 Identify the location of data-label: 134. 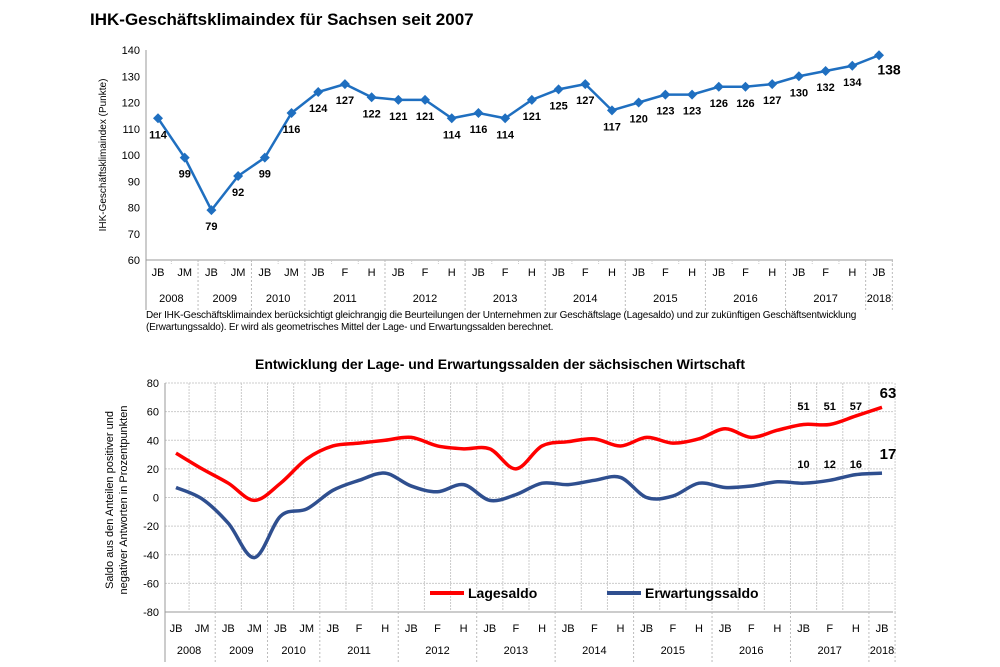
(852, 83).